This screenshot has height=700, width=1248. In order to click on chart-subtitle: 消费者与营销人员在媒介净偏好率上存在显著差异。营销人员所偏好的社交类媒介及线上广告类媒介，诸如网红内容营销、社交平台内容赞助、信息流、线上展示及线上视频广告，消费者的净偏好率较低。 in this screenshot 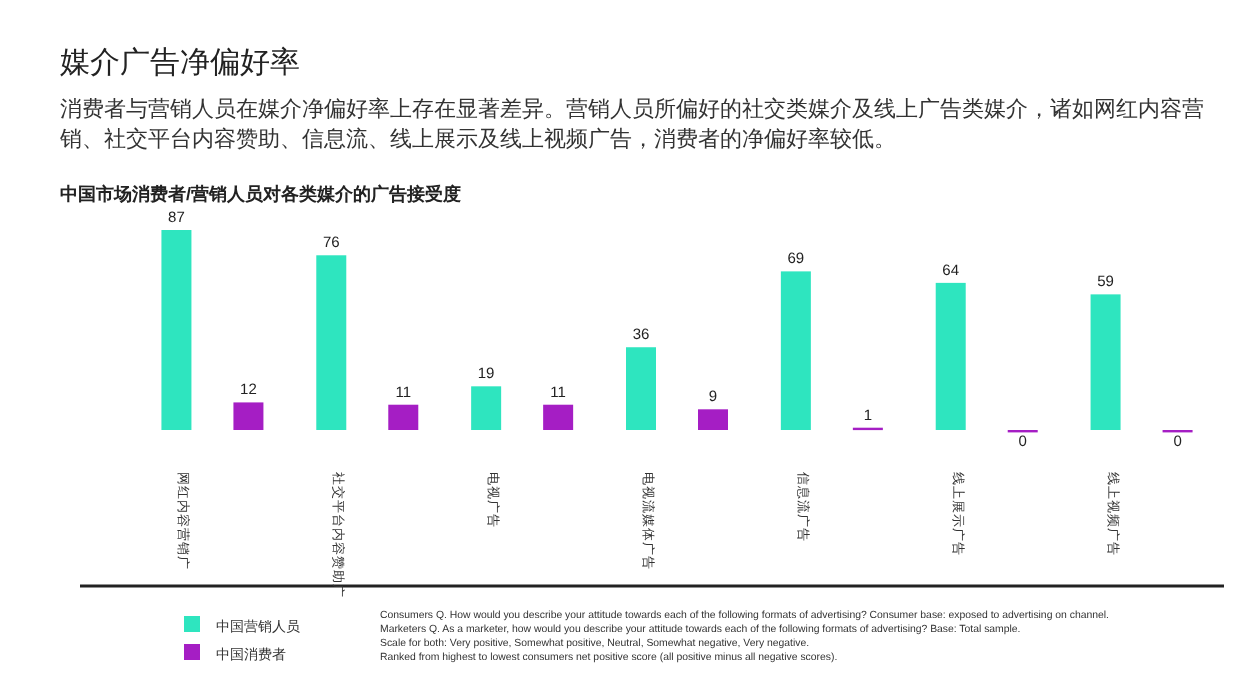, I will do `click(631, 124)`.